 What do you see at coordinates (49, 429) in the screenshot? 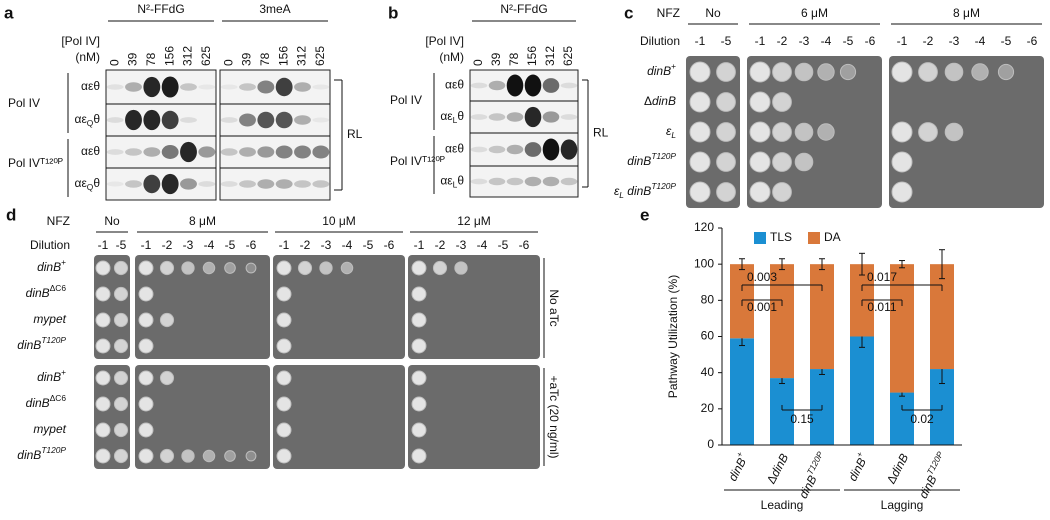
I see `strain-label: mypet` at bounding box center [49, 429].